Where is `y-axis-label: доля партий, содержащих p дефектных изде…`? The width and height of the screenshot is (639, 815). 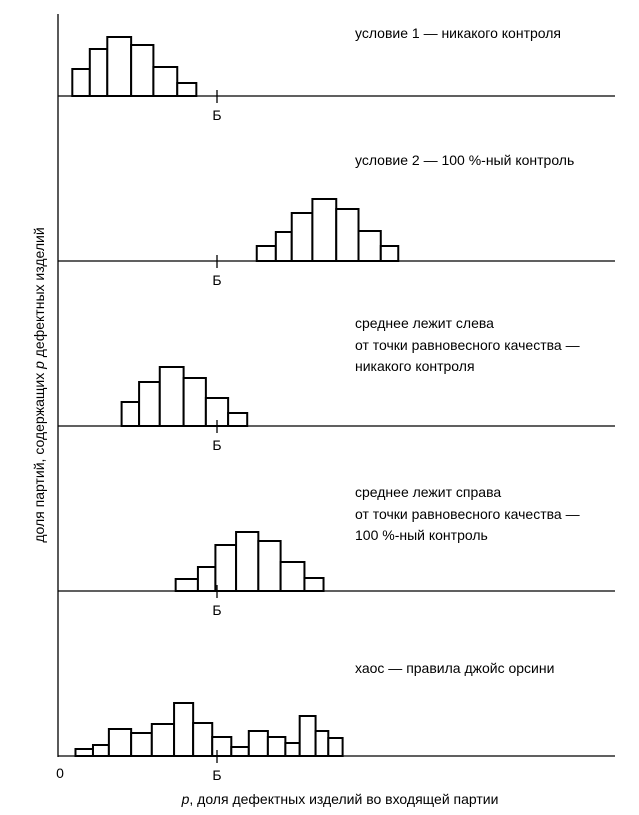
y-axis-label: доля партий, содержащих p дефектных изде… is located at coordinates (39, 384).